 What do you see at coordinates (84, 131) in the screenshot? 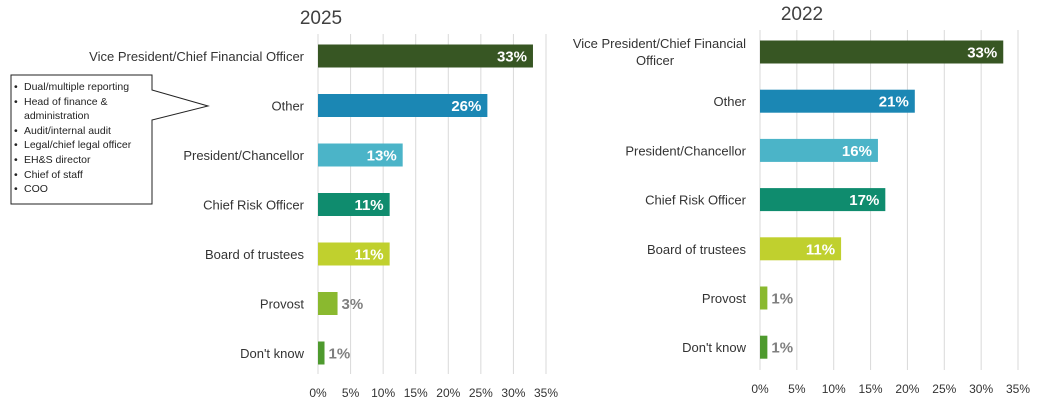
I see `callout-item: Audit/internal audit` at bounding box center [84, 131].